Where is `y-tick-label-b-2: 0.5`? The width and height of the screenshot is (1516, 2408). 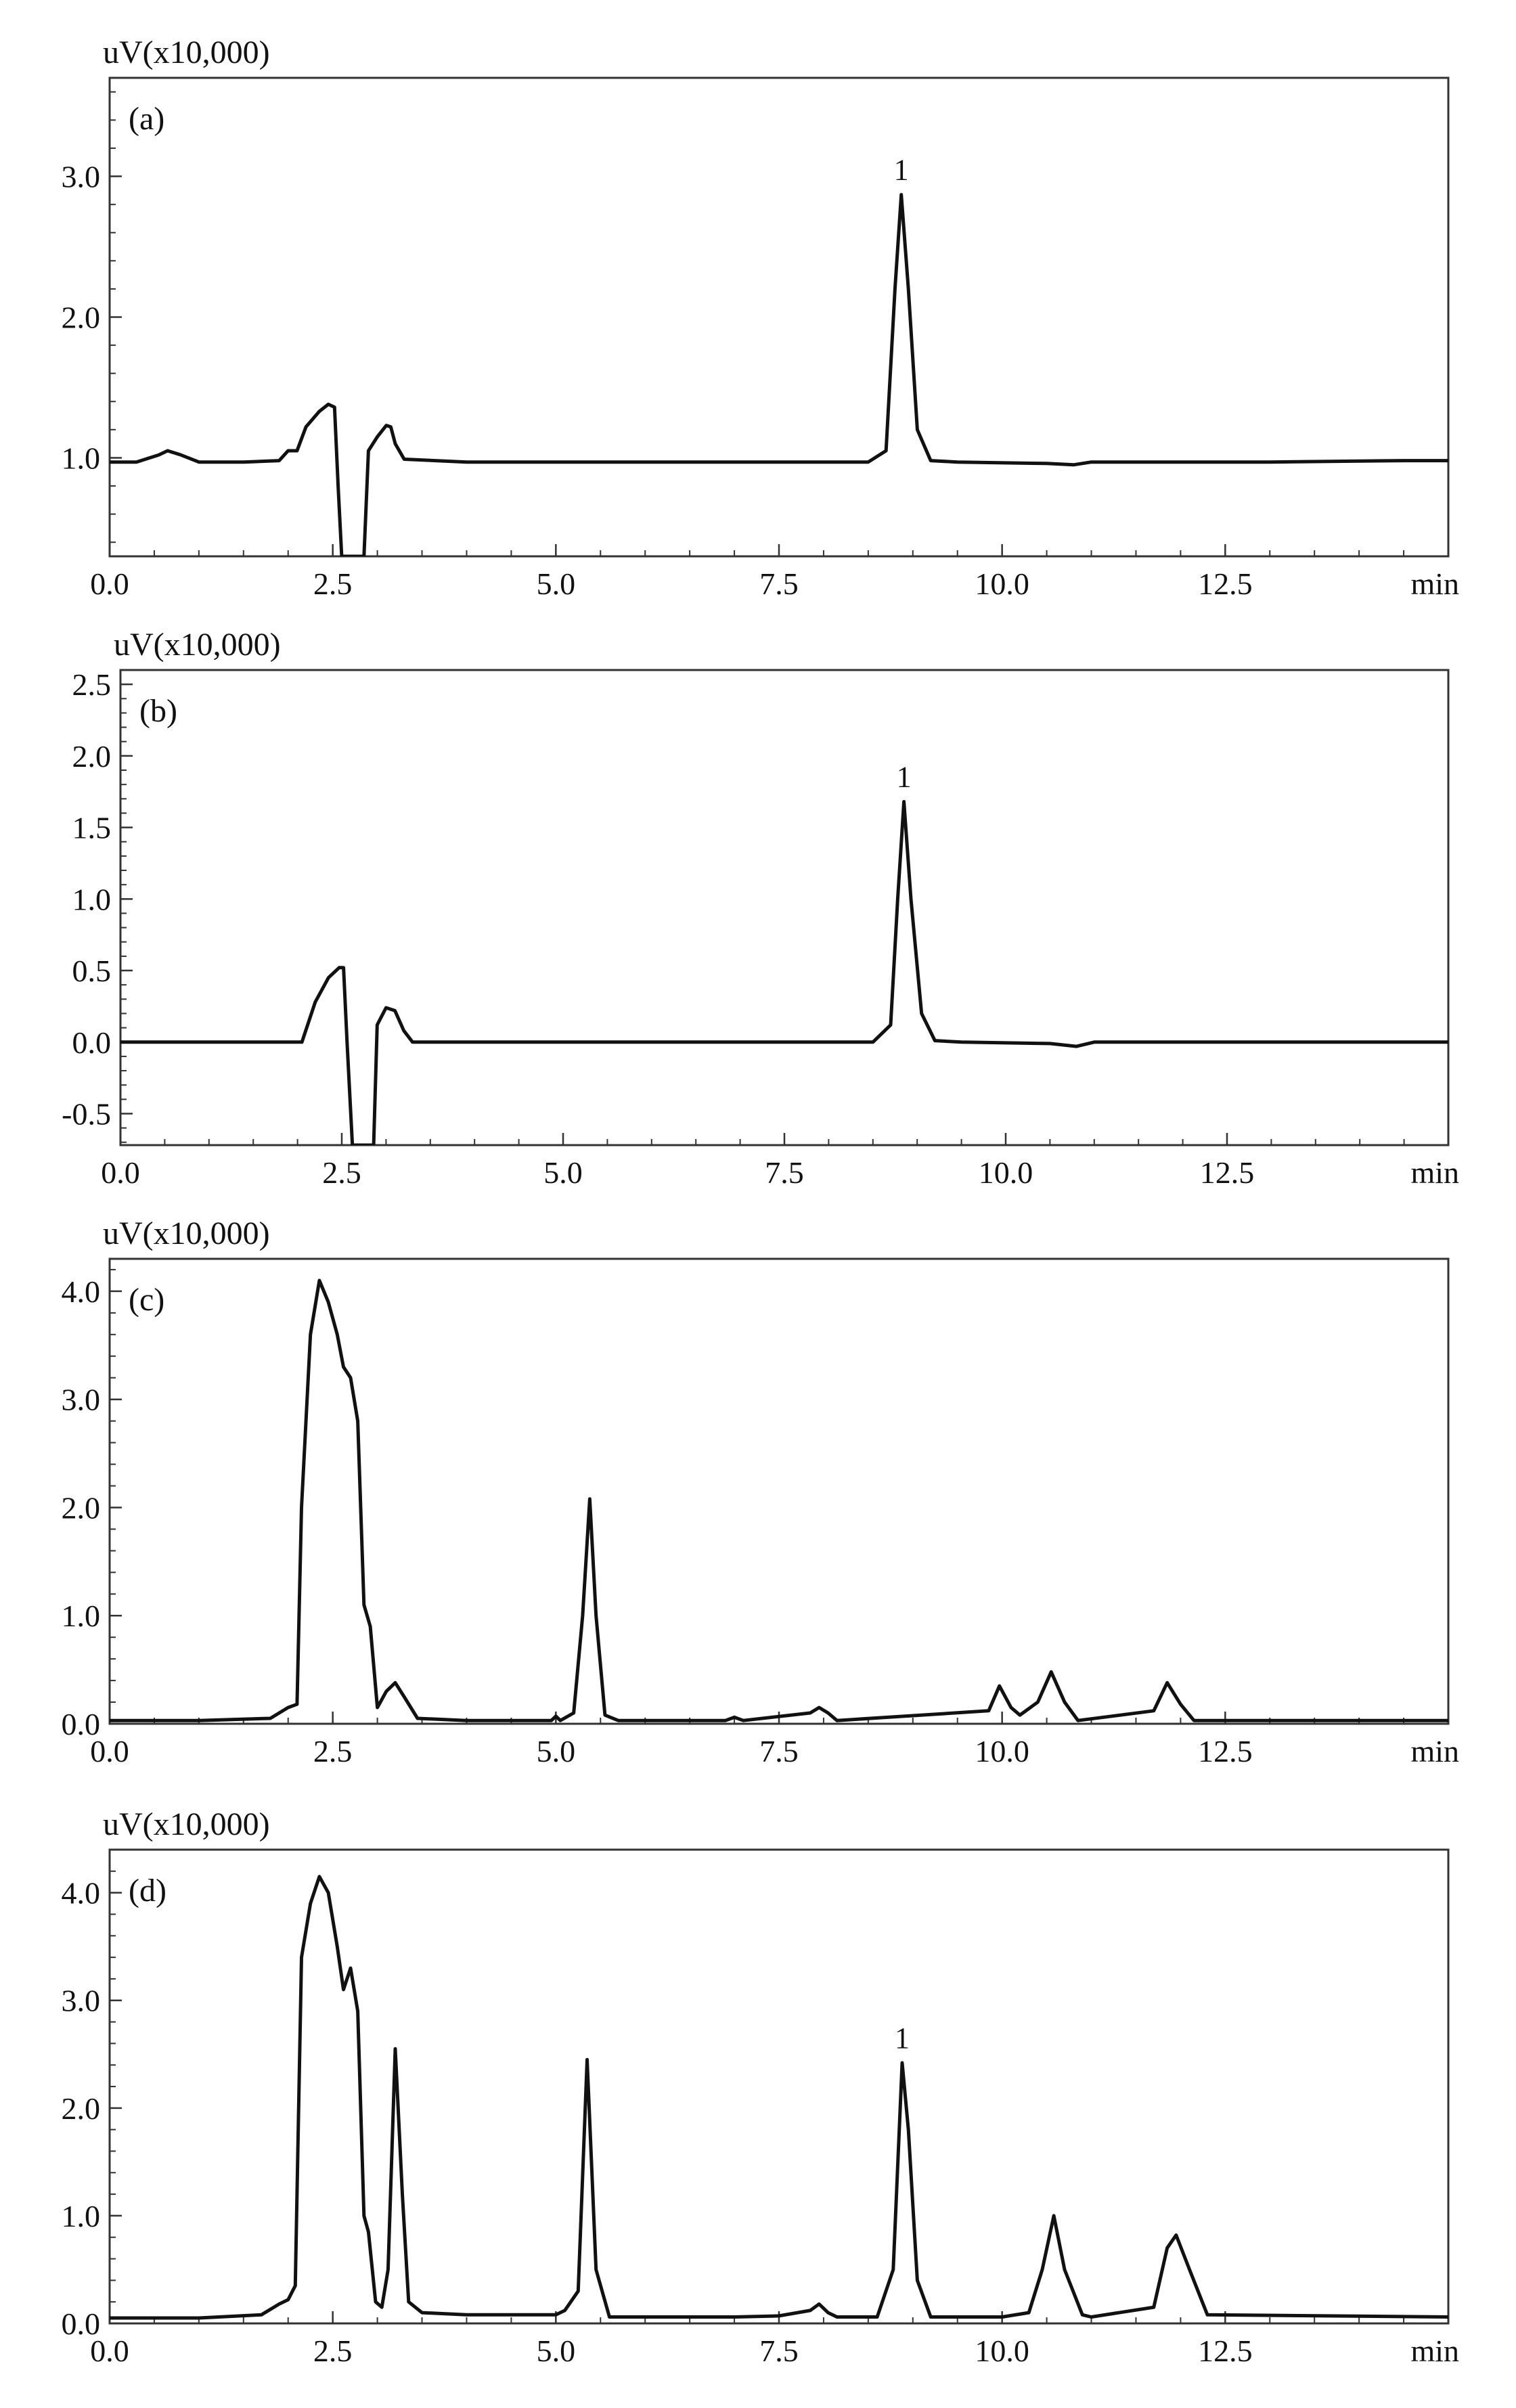 y-tick-label-b-2: 0.5 is located at coordinates (92, 971).